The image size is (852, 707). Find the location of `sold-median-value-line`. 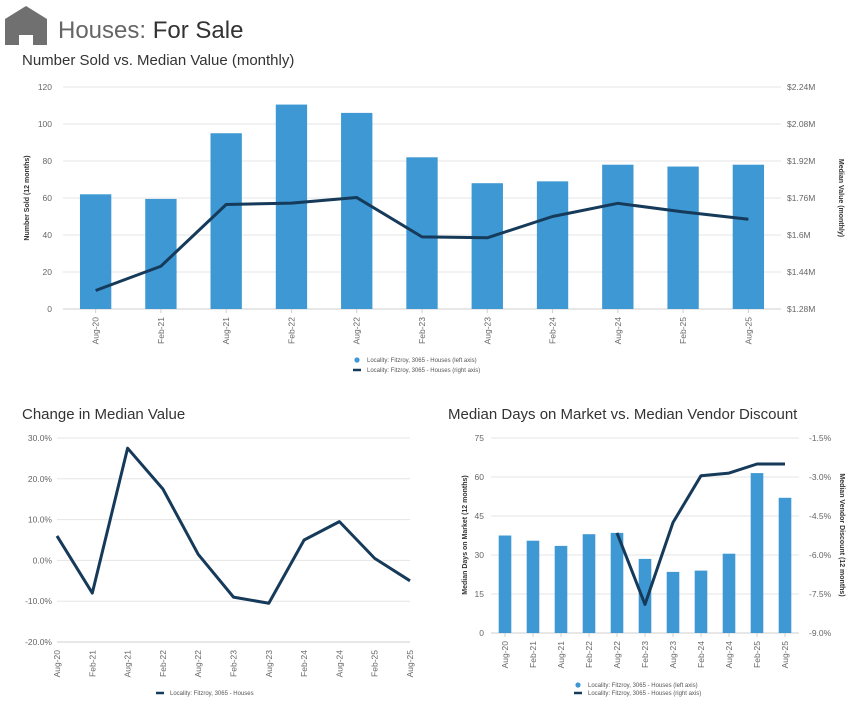

sold-median-value-line is located at coordinates (422, 244).